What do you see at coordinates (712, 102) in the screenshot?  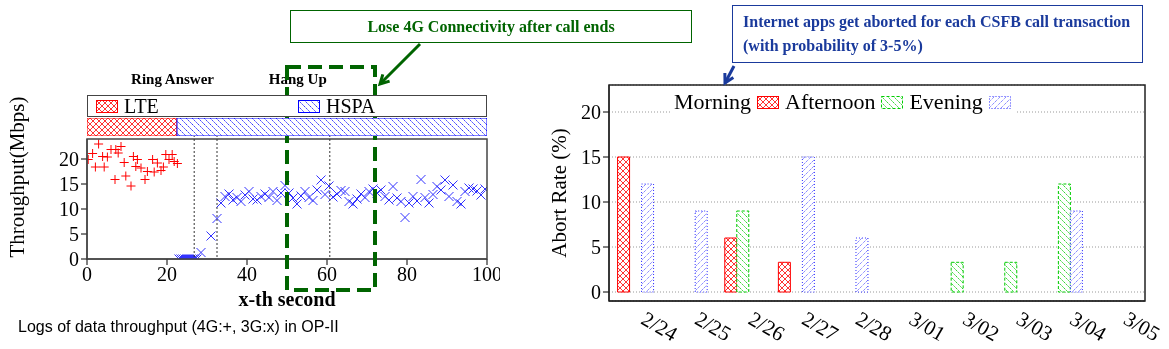 I see `legend-label: Morning` at bounding box center [712, 102].